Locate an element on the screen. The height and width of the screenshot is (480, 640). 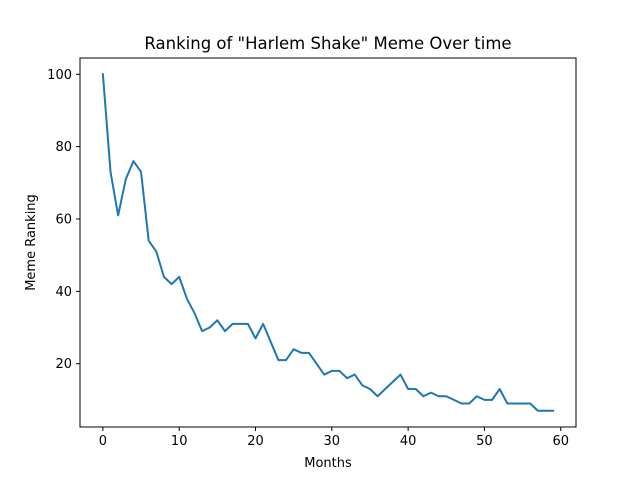
y-axis-label: Meme Ranking is located at coordinates (31, 242).